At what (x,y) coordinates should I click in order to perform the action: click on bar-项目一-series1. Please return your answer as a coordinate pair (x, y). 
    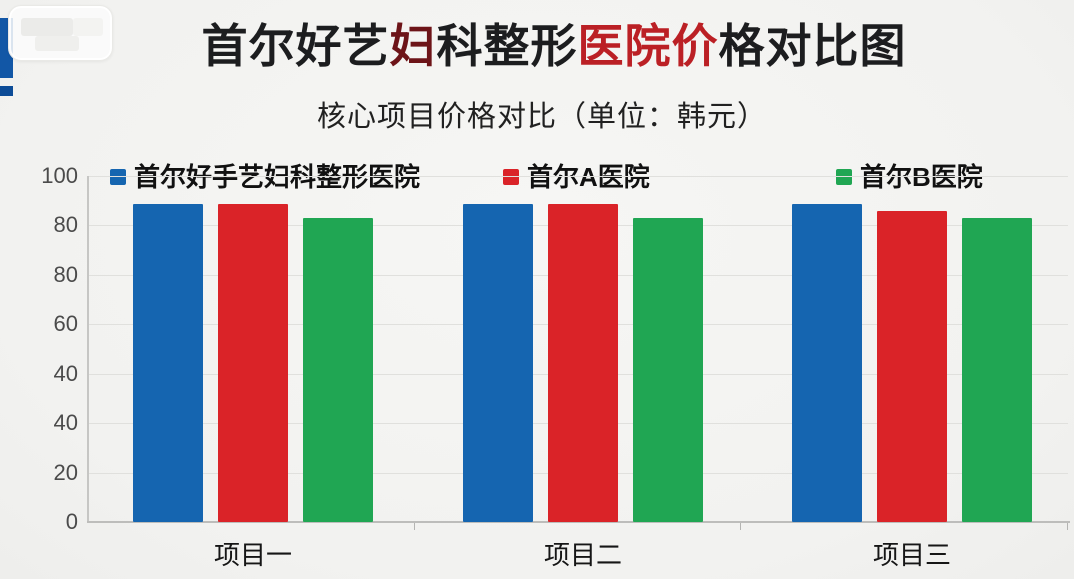
    Looking at the image, I should click on (168, 362).